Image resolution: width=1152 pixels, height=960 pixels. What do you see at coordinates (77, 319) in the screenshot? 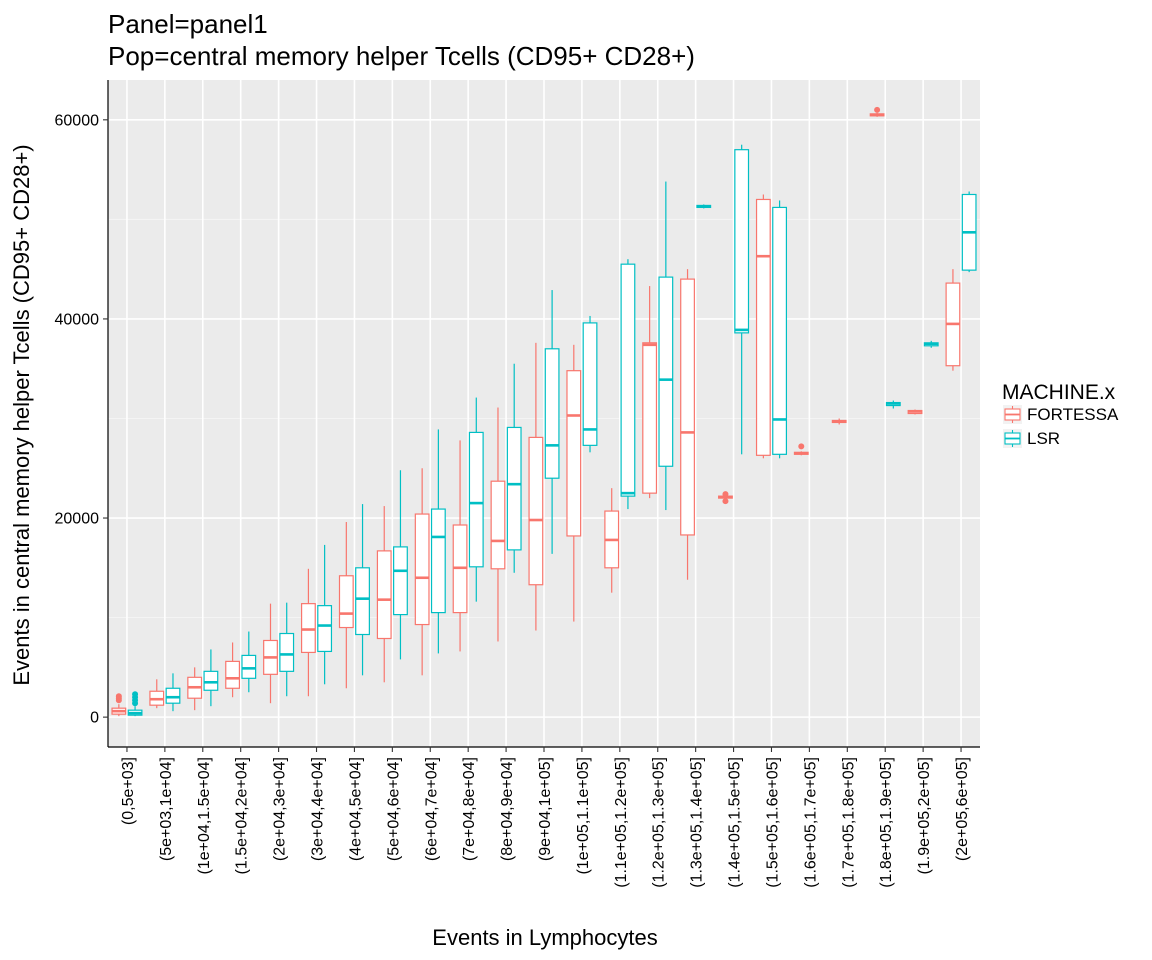
I see `y-tick-label: 40000` at bounding box center [77, 319].